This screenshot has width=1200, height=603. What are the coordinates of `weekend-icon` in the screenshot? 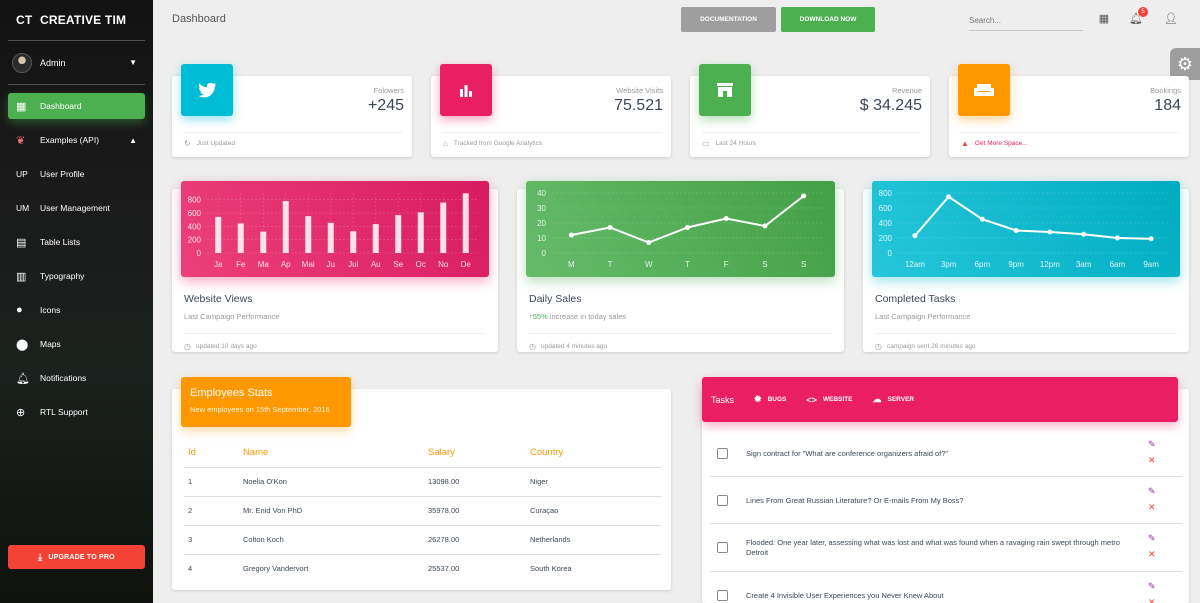 It's located at (984, 90).